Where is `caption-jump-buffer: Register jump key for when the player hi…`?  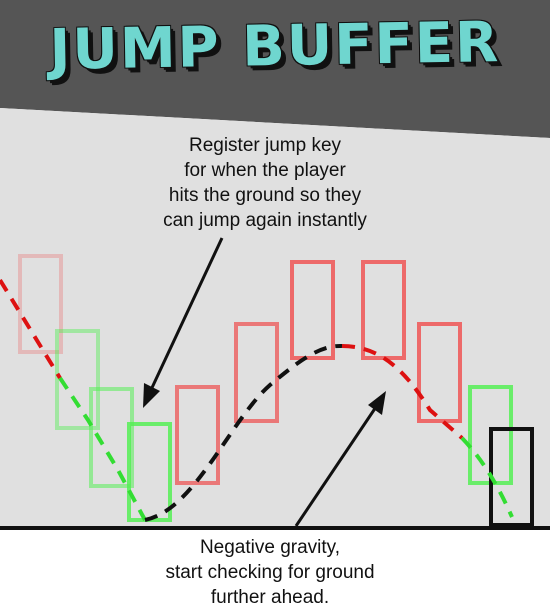
caption-jump-buffer: Register jump key for when the player hi… is located at coordinates (265, 183).